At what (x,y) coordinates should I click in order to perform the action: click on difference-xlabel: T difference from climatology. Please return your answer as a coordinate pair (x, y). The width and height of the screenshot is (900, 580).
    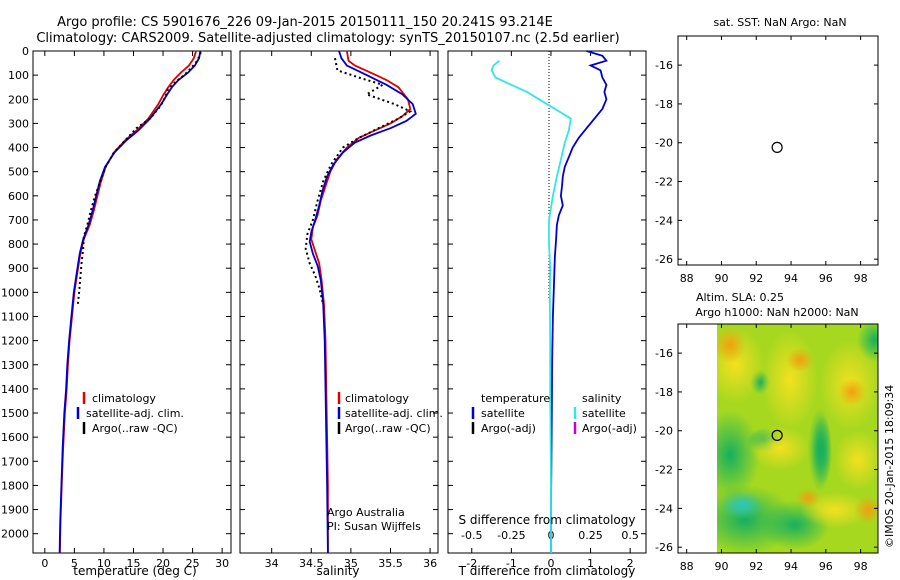
    Looking at the image, I should click on (547, 571).